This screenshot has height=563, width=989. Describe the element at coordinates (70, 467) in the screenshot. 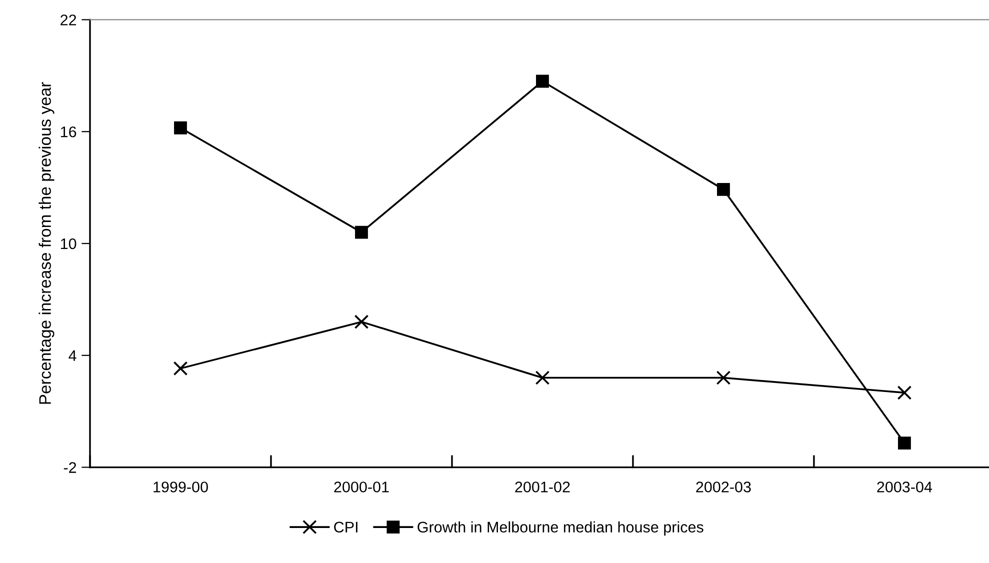

I see `y-tick-label: -2` at that location.